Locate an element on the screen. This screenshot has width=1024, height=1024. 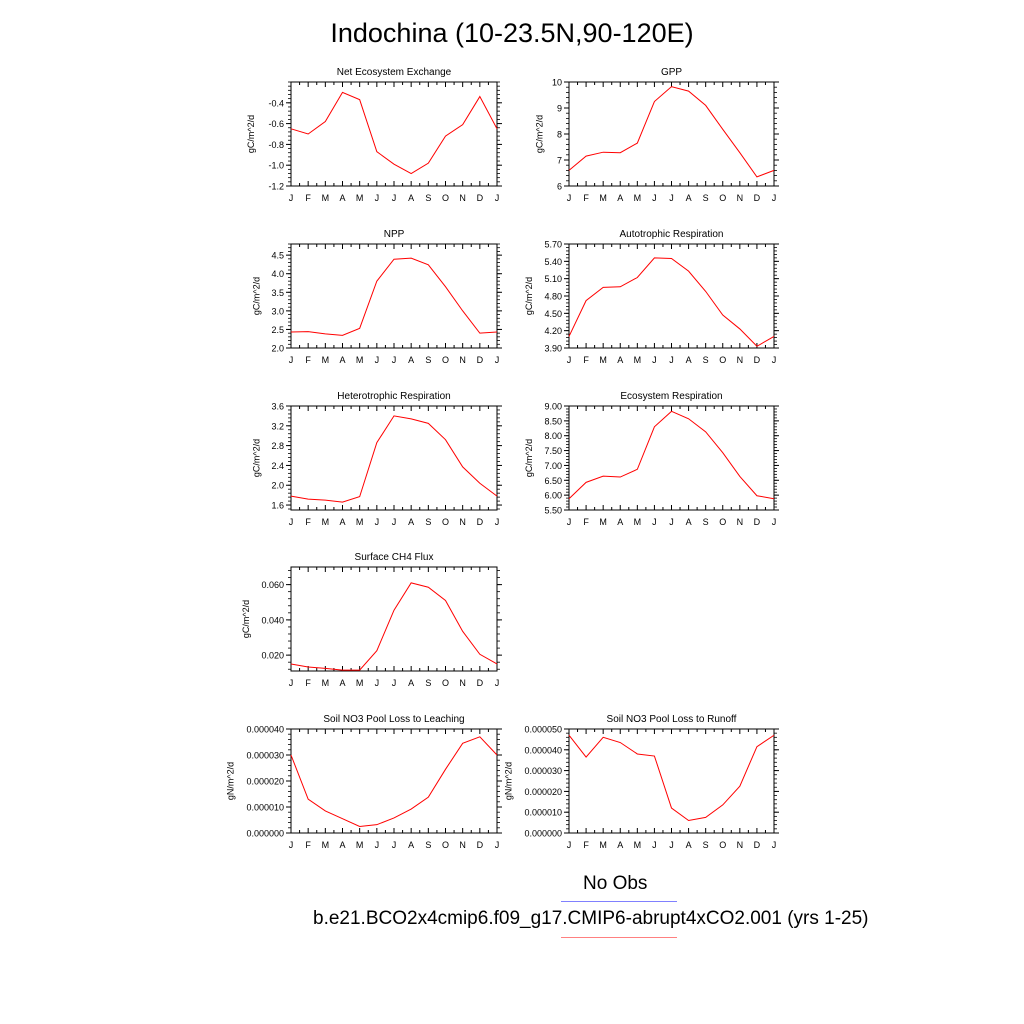
y-tick-label: 9.00 is located at coordinates (553, 407).